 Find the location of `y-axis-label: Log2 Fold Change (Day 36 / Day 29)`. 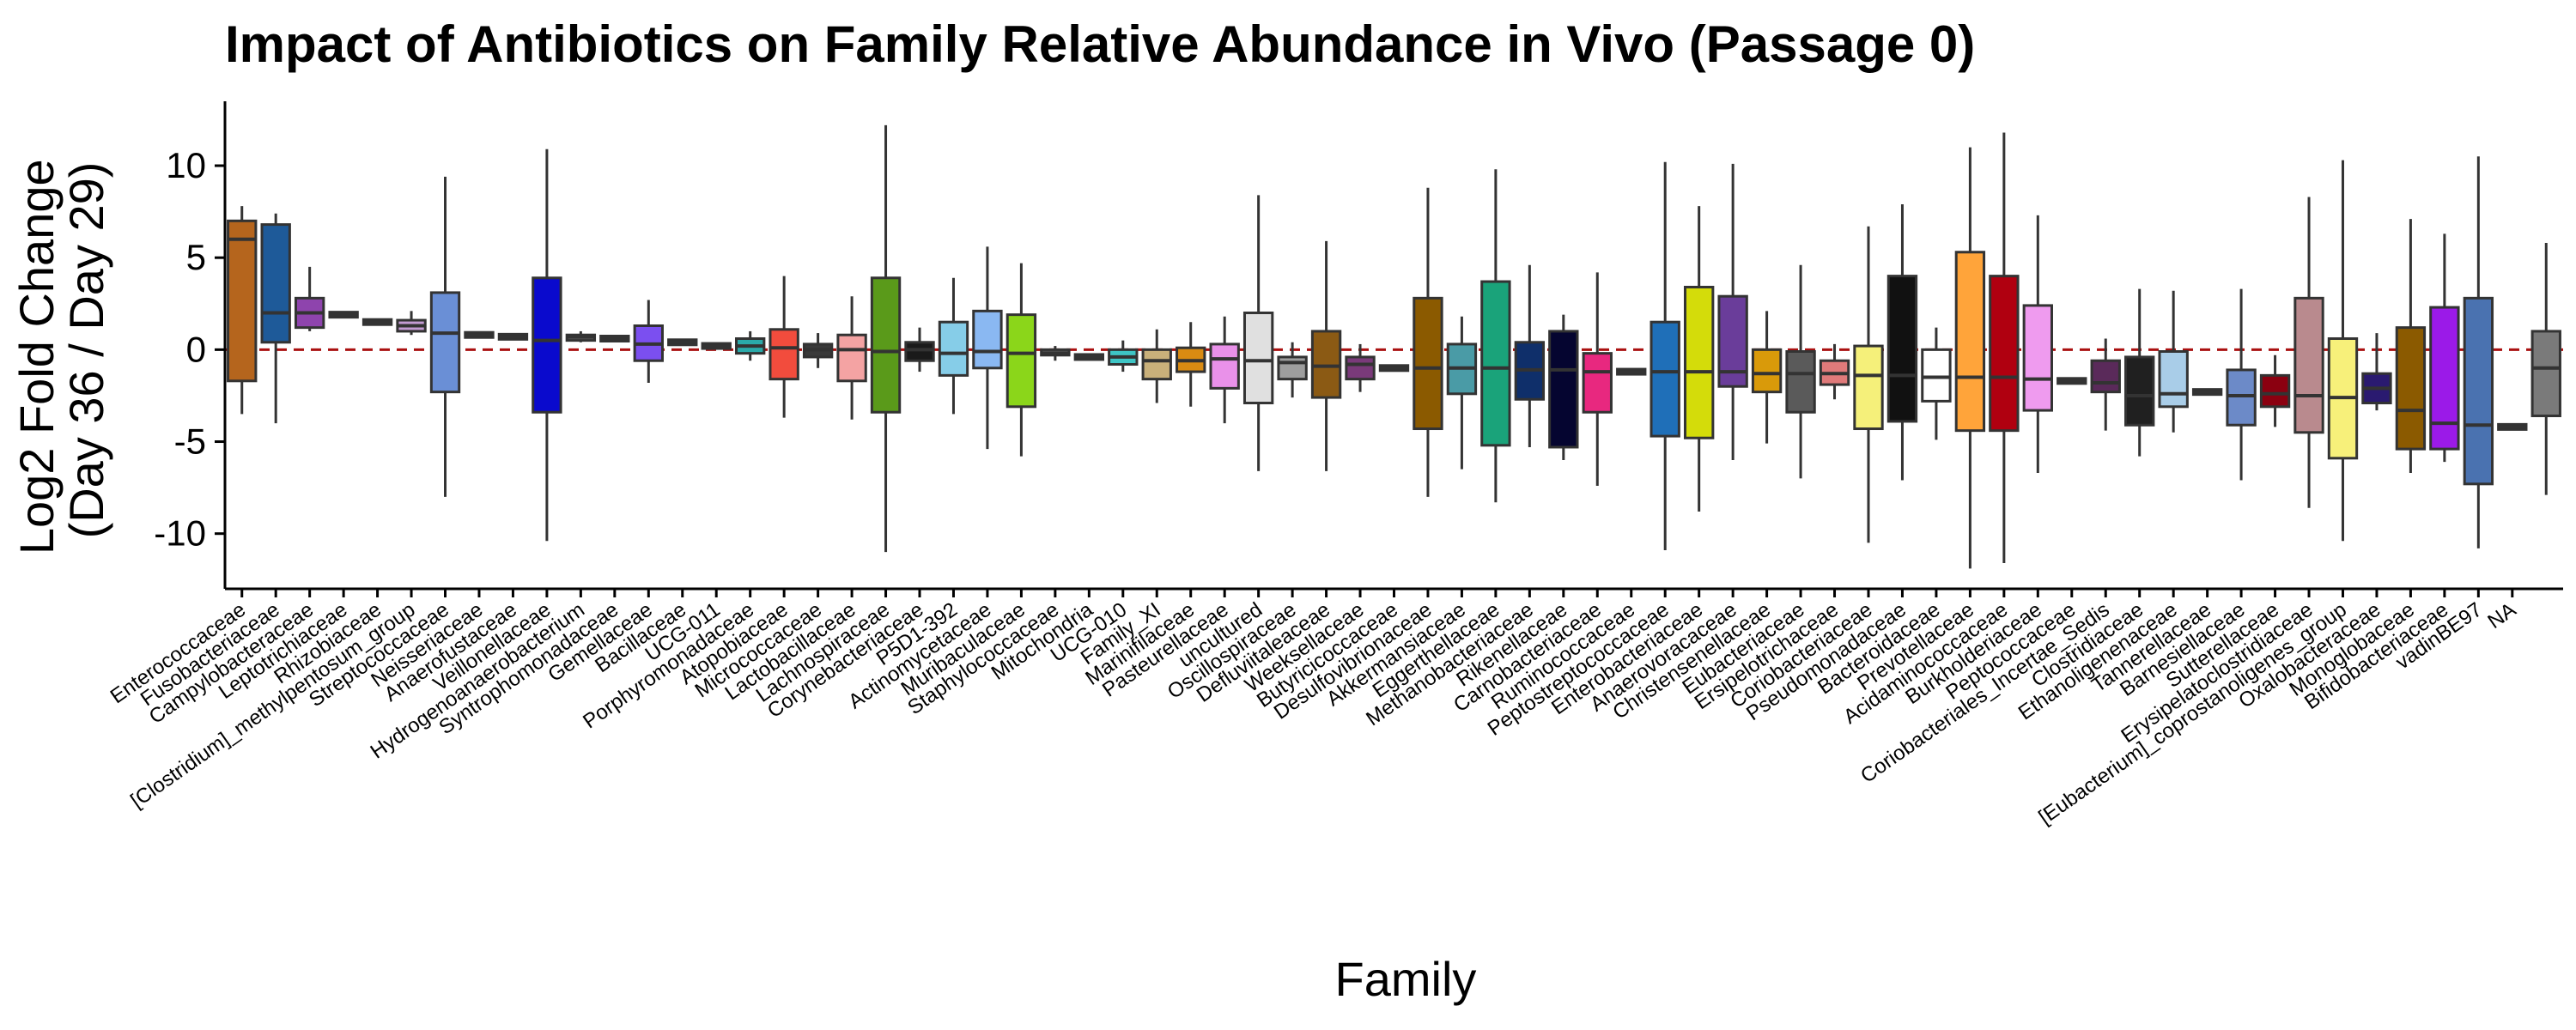

y-axis-label: Log2 Fold Change (Day 36 / Day 29) is located at coordinates (61, 350).